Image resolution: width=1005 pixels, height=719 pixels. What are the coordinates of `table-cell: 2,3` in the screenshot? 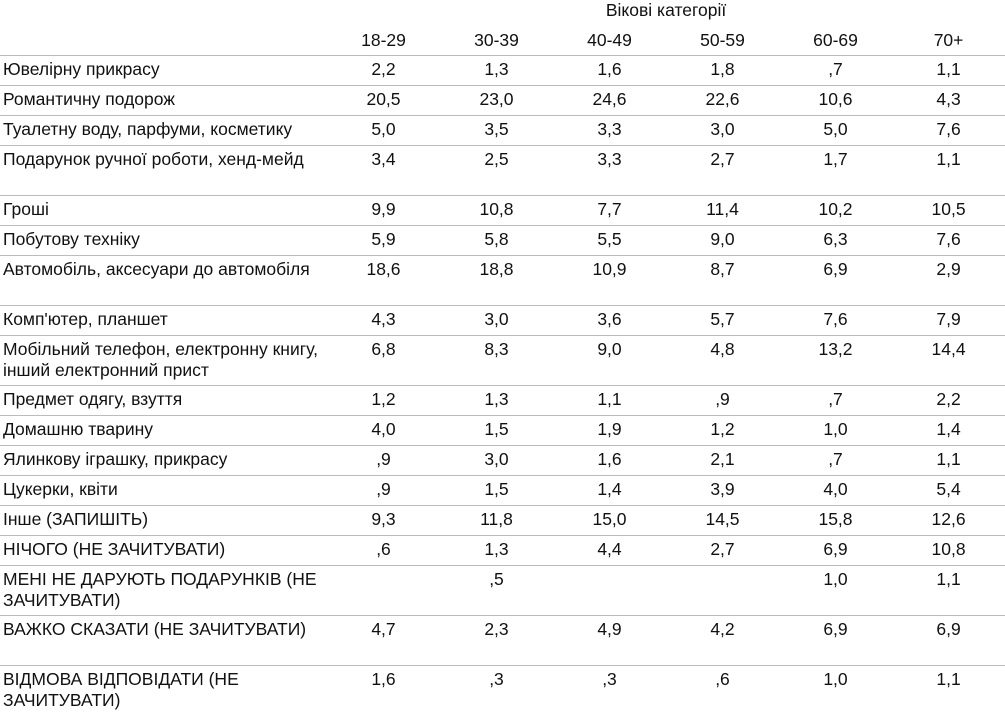 It's located at (496, 640).